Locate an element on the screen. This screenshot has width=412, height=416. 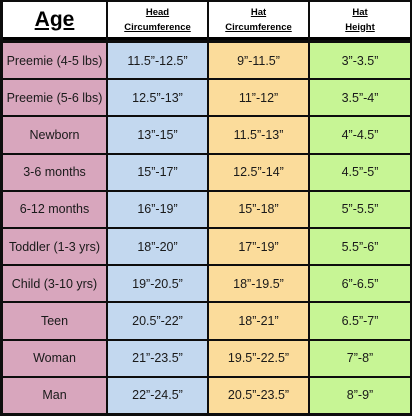
header-hat-circumference: Hat Circumference is located at coordinates (258, 21).